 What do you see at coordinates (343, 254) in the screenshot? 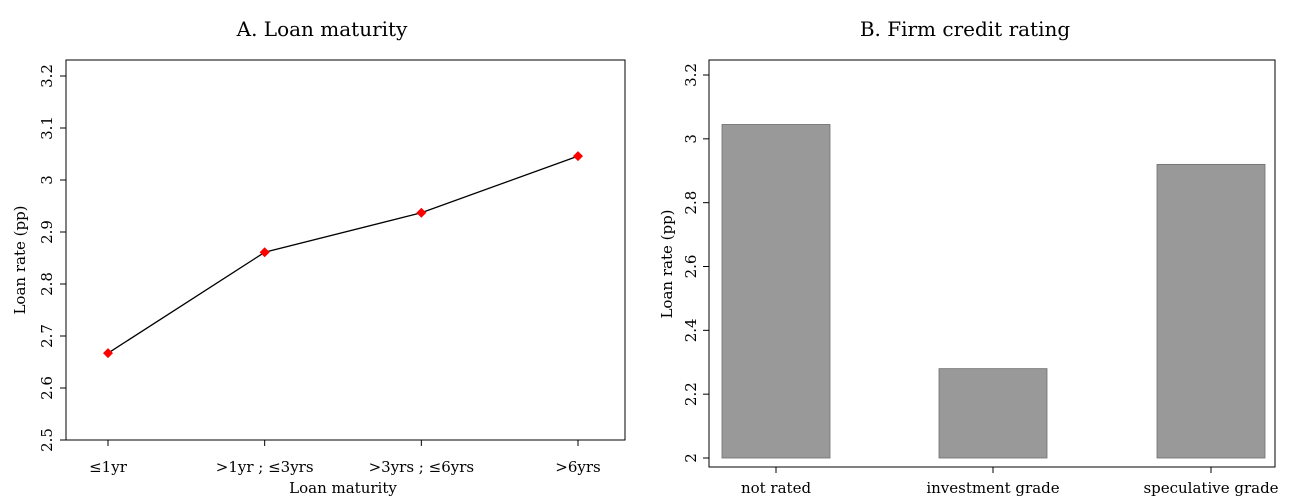
I see `panel-a-series-line` at bounding box center [343, 254].